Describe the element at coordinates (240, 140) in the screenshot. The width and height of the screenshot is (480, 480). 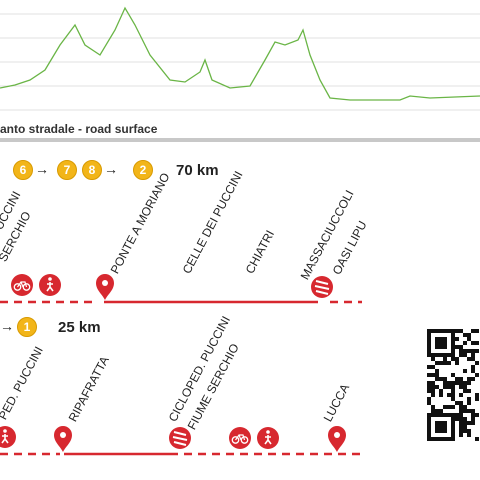
I see `surface-legend-bar` at that location.